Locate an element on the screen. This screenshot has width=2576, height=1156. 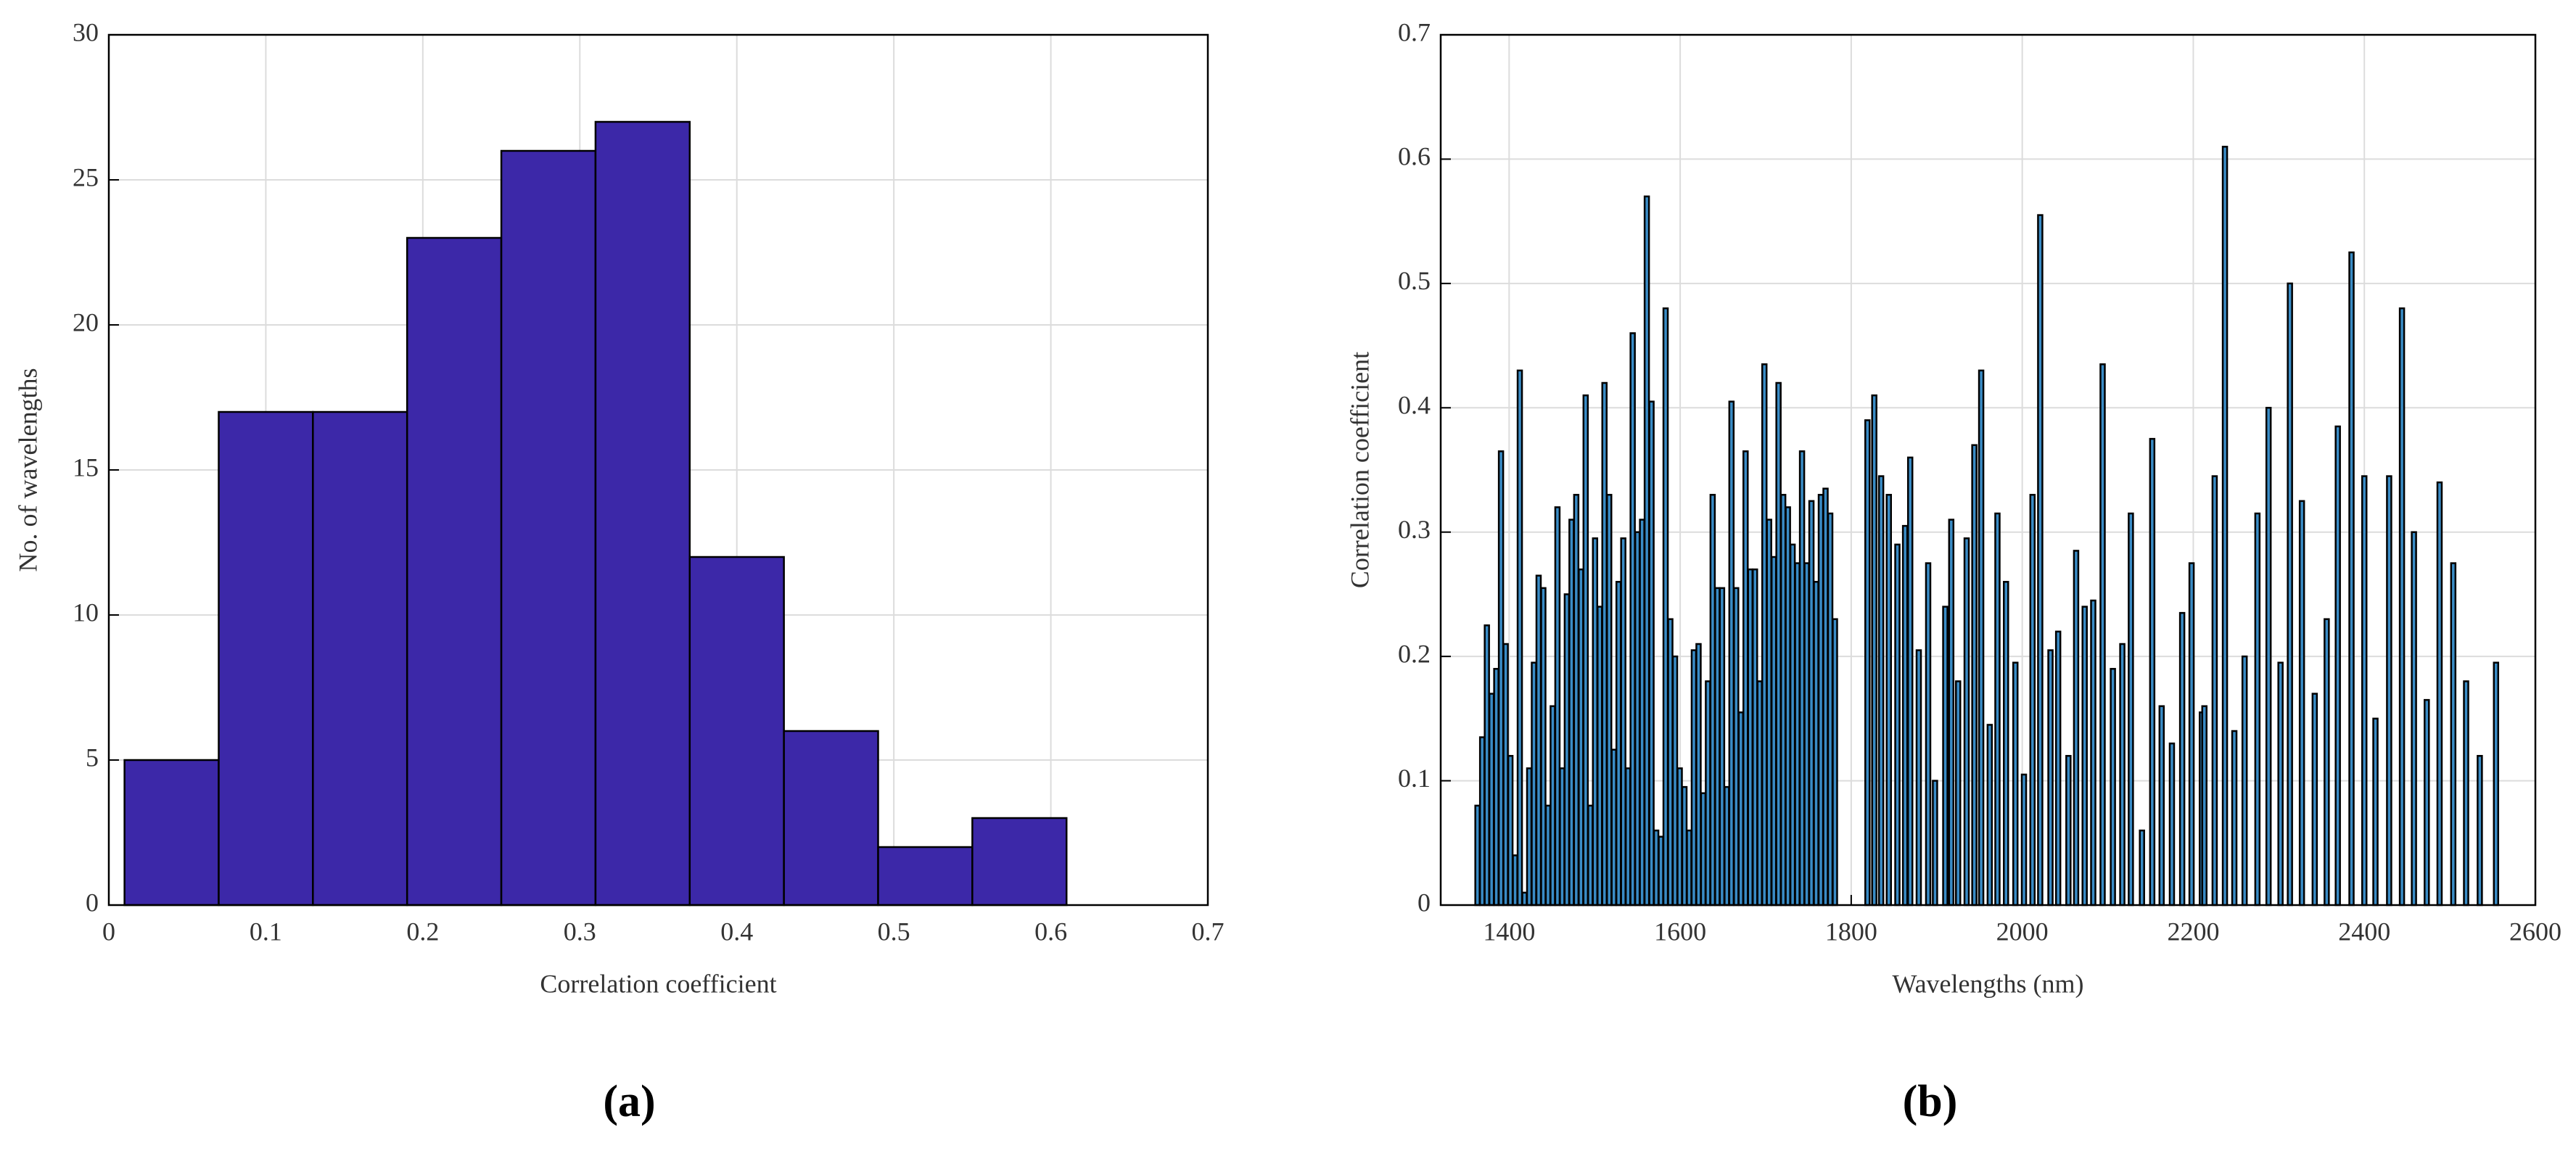
y-tick-label: 0.4 is located at coordinates (1414, 405).